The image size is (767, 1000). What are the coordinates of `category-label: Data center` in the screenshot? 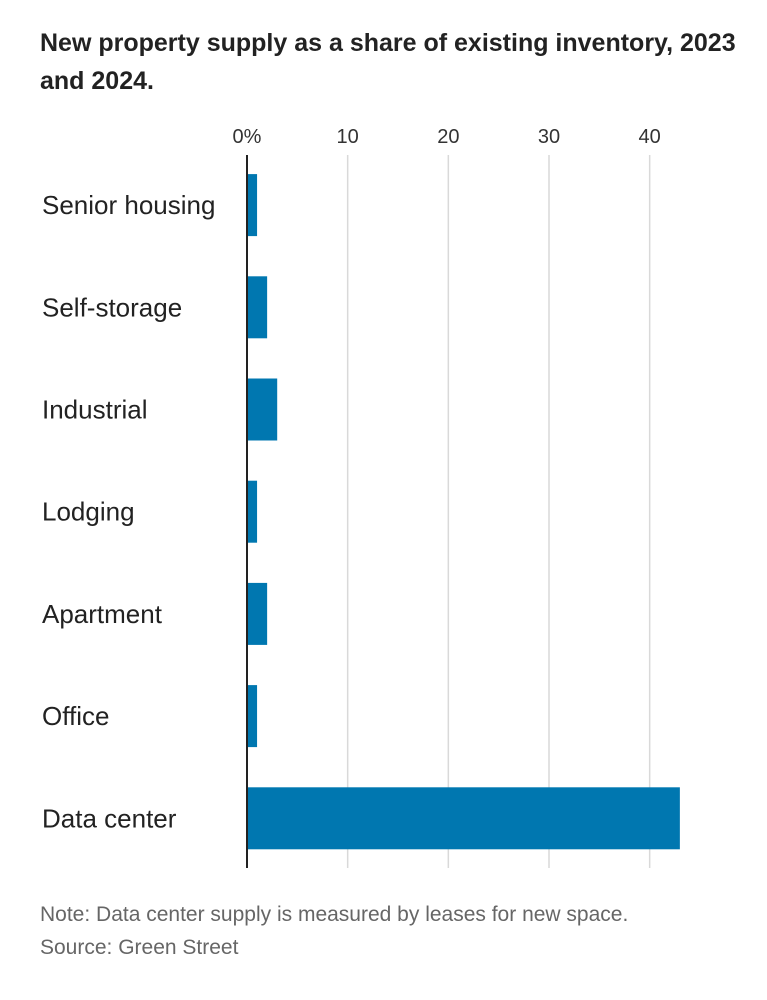 It's located at (109, 818).